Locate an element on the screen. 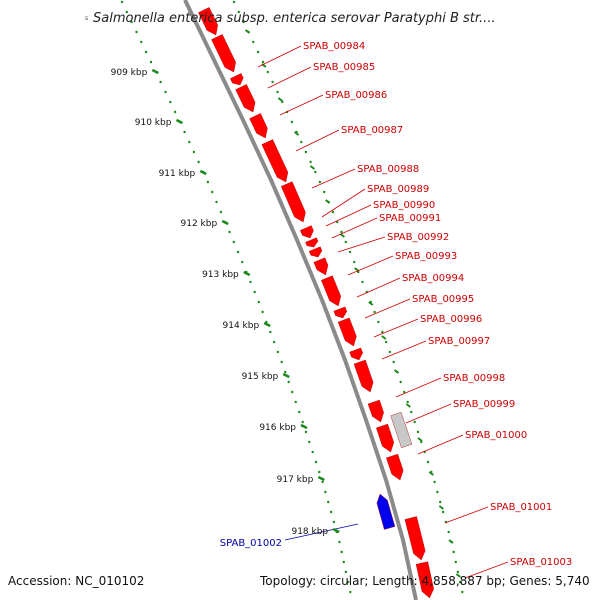 This screenshot has width=600, height=600. scale-label: 917 kbp is located at coordinates (295, 480).